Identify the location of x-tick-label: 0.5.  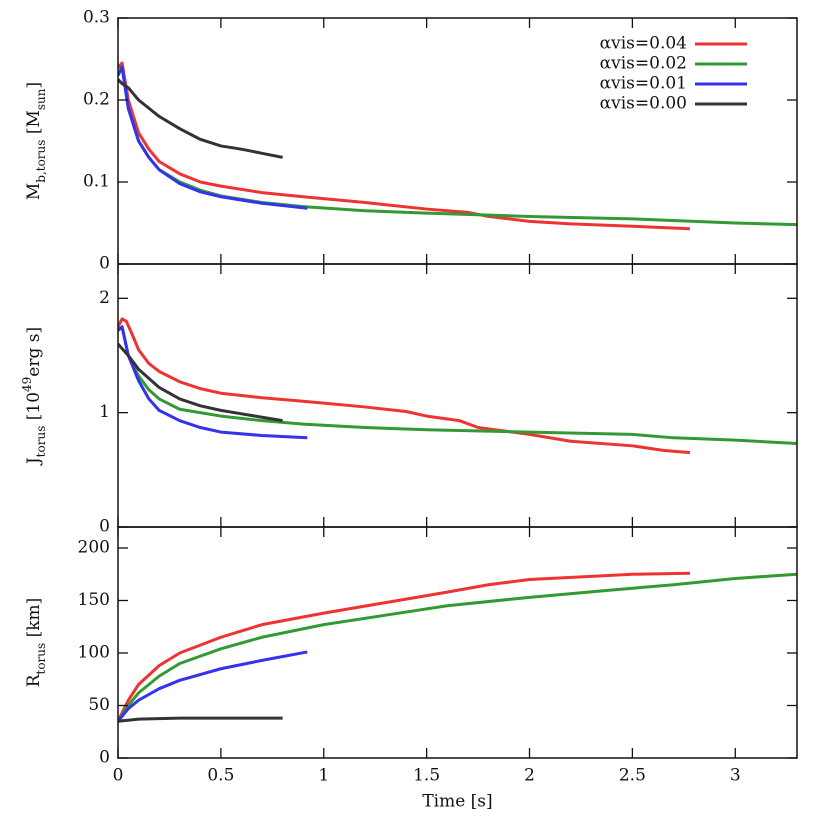
(220, 776).